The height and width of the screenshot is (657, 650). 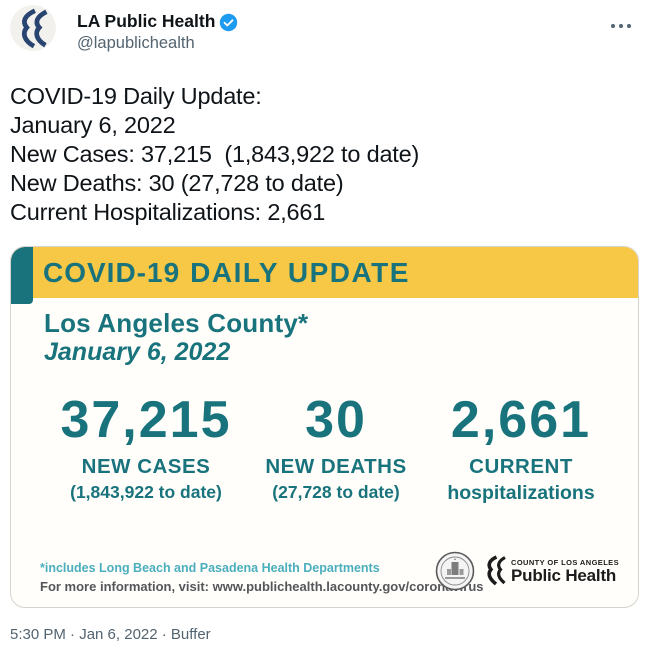 What do you see at coordinates (93, 125) in the screenshot?
I see `tweet-text-line: January 6, 2022` at bounding box center [93, 125].